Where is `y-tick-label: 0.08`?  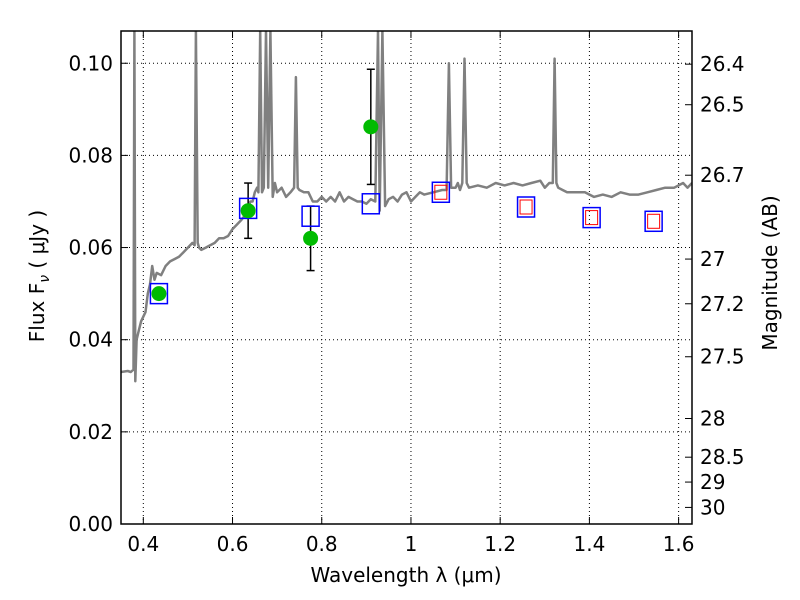
y-tick-label: 0.08 is located at coordinates (90, 155).